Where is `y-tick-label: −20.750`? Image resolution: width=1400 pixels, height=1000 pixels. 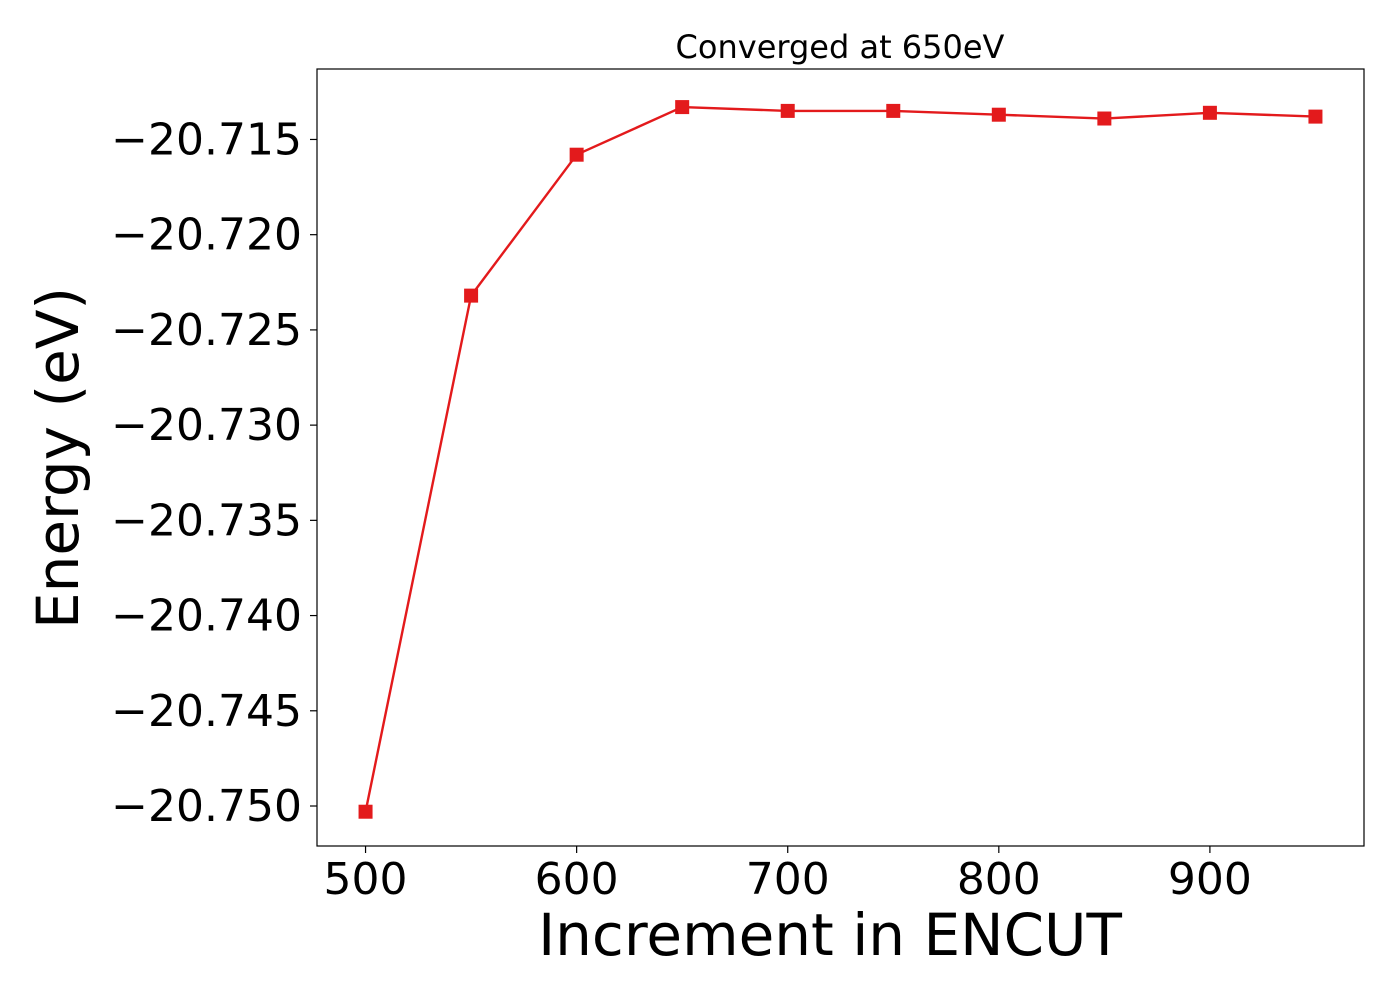
y-tick-label: −20.750 is located at coordinates (206, 806).